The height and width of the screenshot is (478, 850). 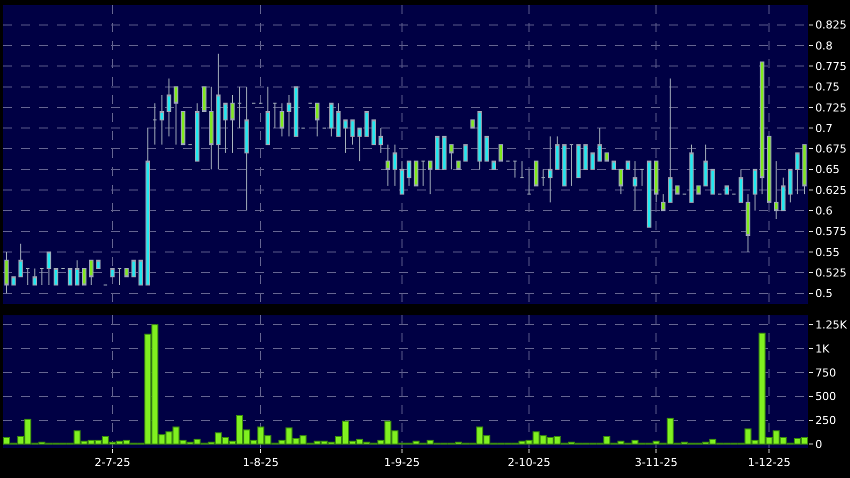 I want to click on y-tick-label: 1K, so click(x=822, y=349).